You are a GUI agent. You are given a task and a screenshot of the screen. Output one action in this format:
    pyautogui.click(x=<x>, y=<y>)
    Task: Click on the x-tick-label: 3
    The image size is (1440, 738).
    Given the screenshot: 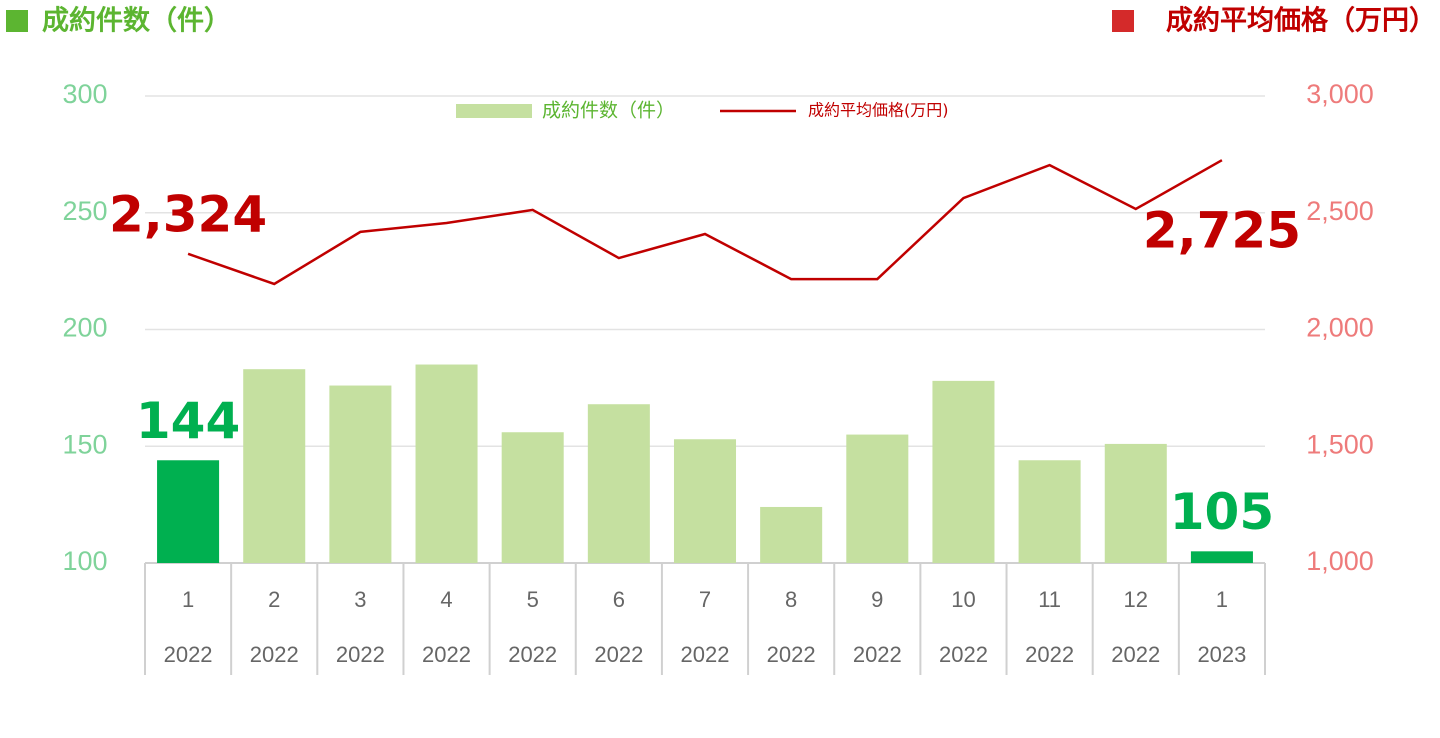 What is the action you would take?
    pyautogui.click(x=360, y=599)
    